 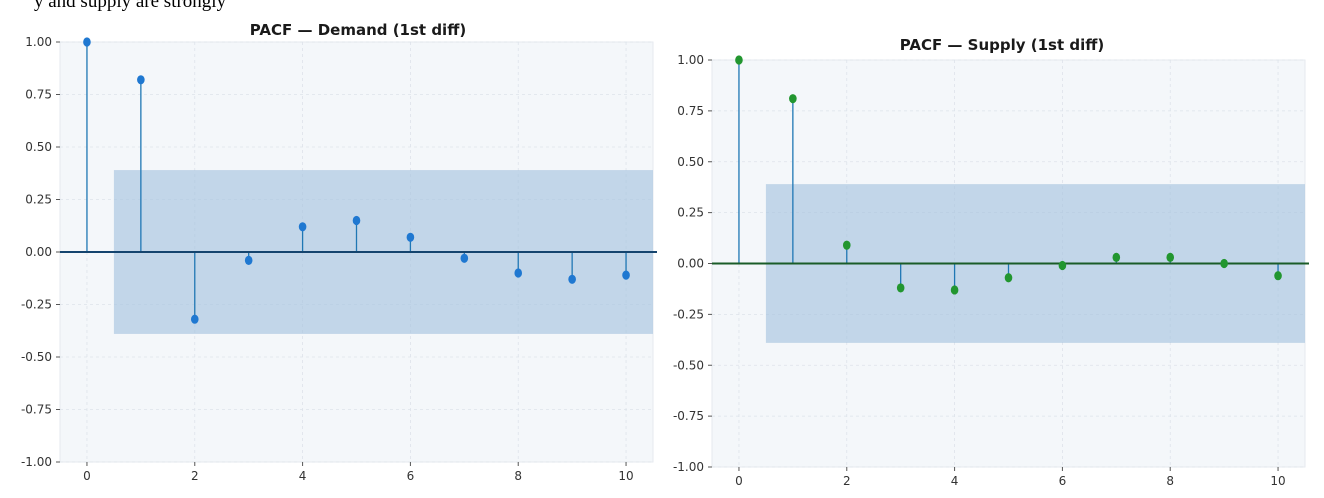 I want to click on chart-title: PACF — Supply (1st diff), so click(x=1002, y=45).